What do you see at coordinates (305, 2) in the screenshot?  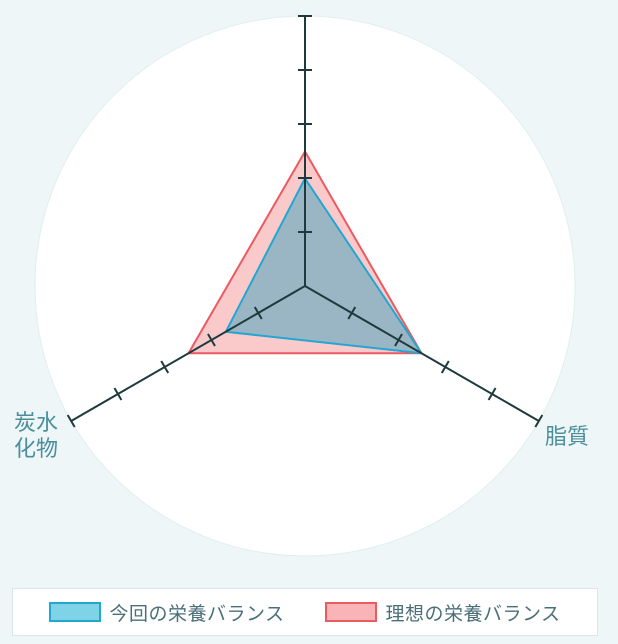 I see `axis-label-0: タンパク質` at bounding box center [305, 2].